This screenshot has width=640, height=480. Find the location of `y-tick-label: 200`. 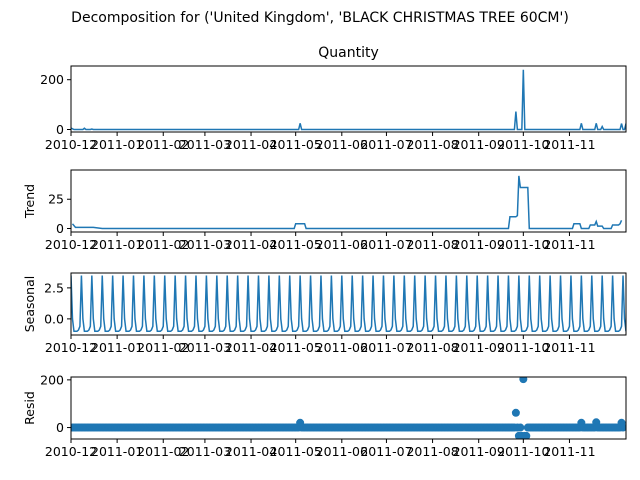

y-tick-label: 200 is located at coordinates (52, 379).